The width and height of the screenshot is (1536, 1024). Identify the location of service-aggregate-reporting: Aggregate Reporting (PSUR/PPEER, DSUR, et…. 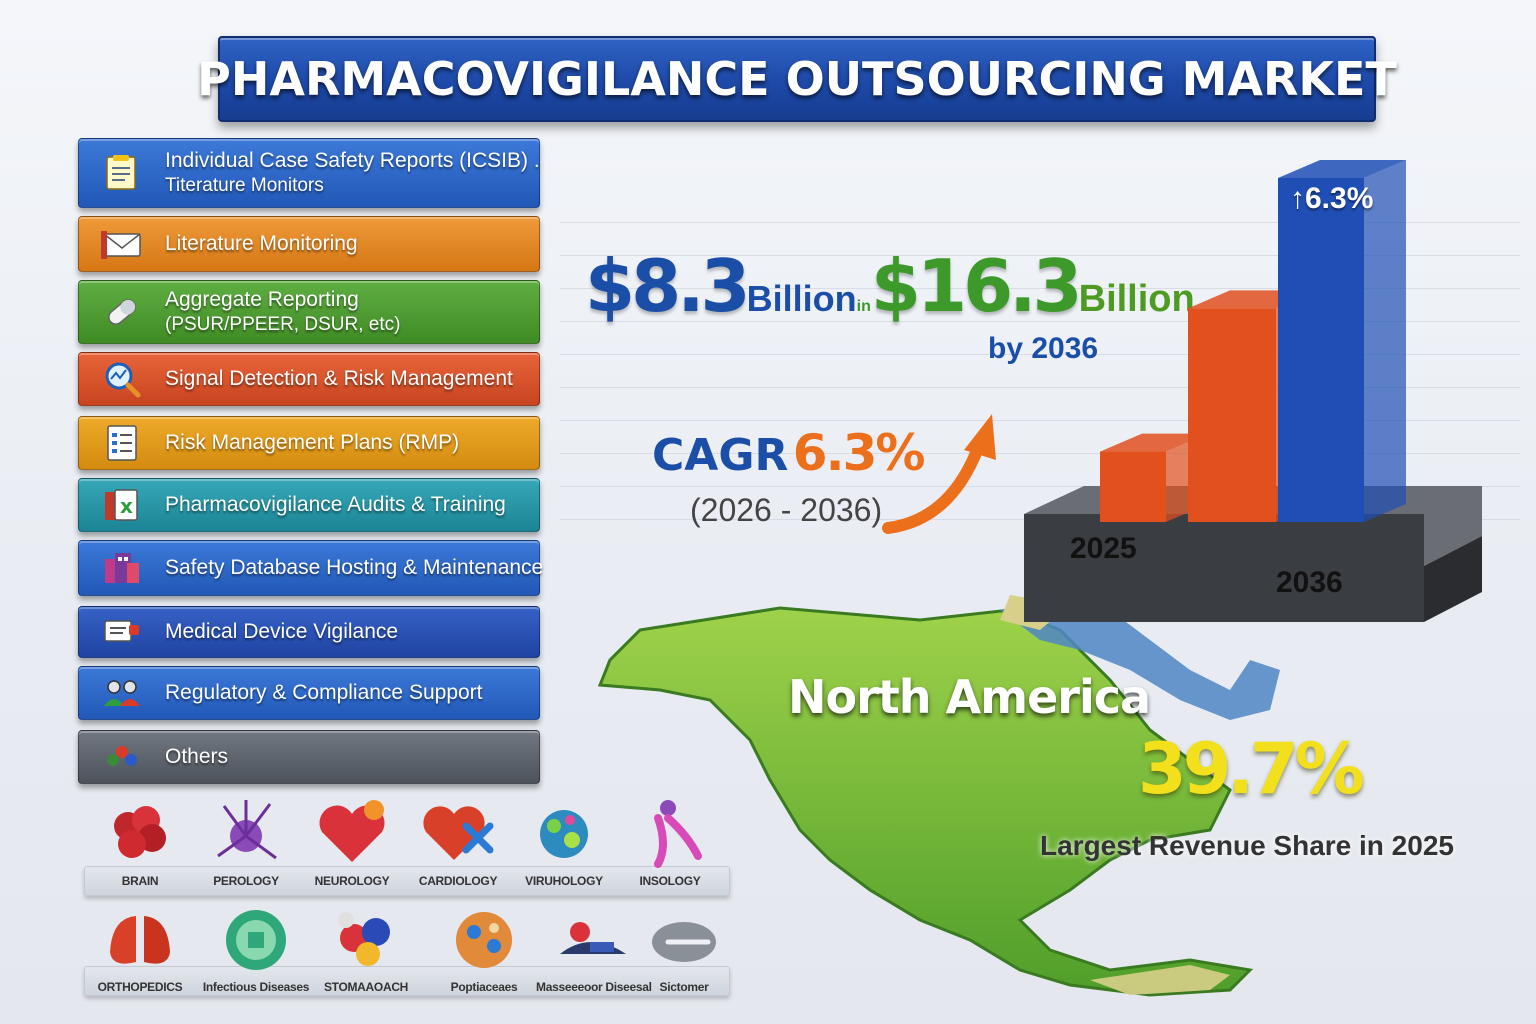
(309, 312).